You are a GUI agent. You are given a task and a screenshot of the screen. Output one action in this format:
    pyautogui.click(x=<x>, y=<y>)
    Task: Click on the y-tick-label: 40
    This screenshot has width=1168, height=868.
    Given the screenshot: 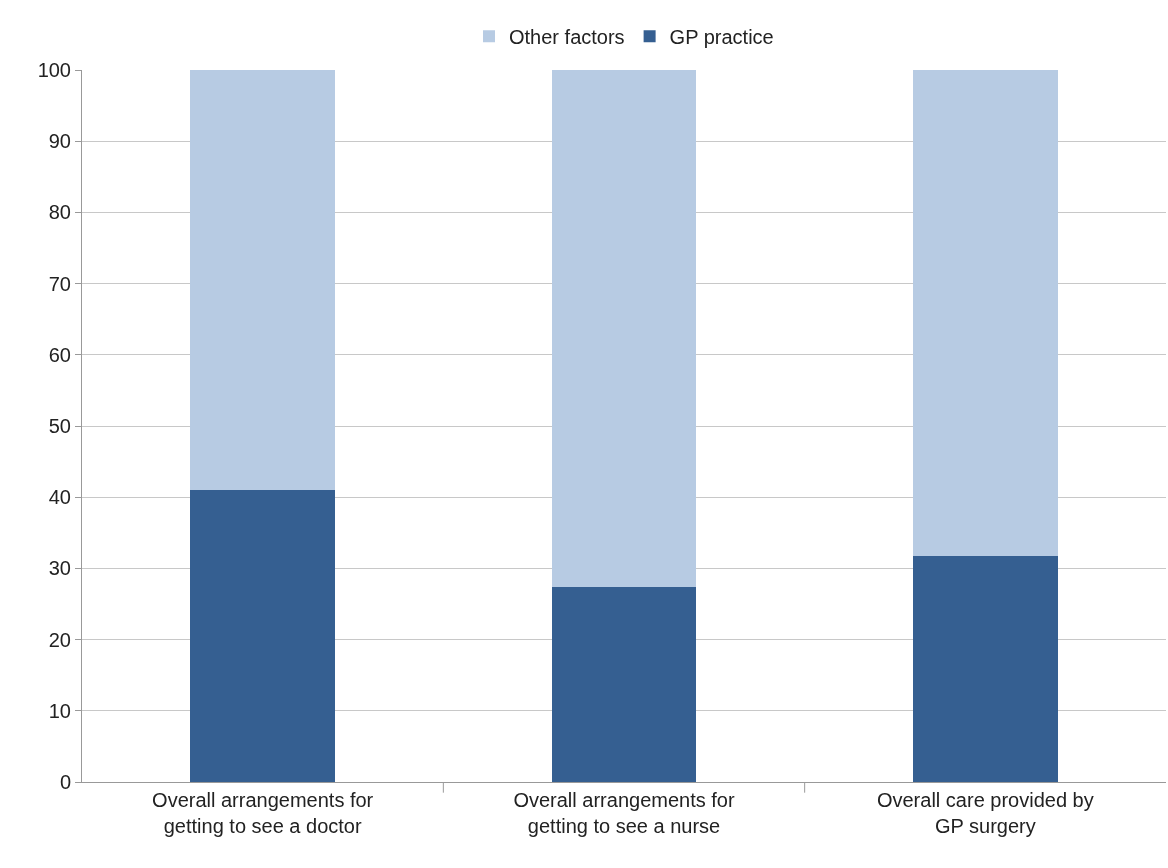 What is the action you would take?
    pyautogui.click(x=59, y=497)
    